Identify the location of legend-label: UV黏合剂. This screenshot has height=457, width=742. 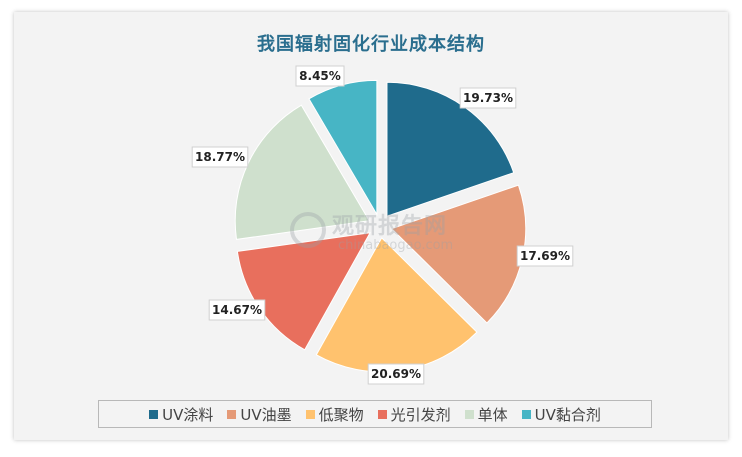
(567, 414).